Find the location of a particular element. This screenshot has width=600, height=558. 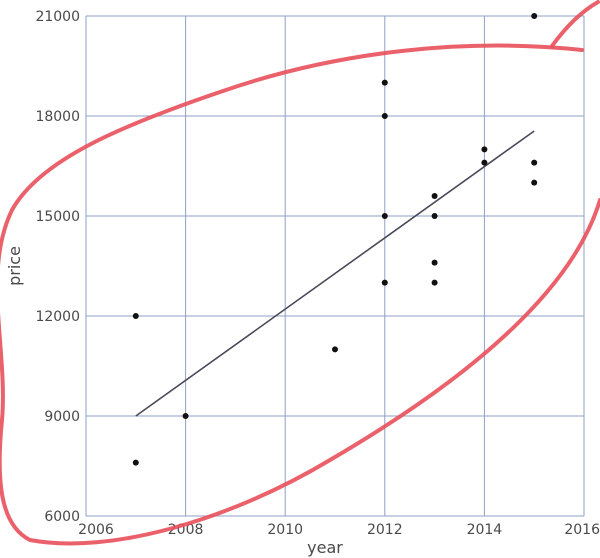

annotation-tail-stroke is located at coordinates (575, 24).